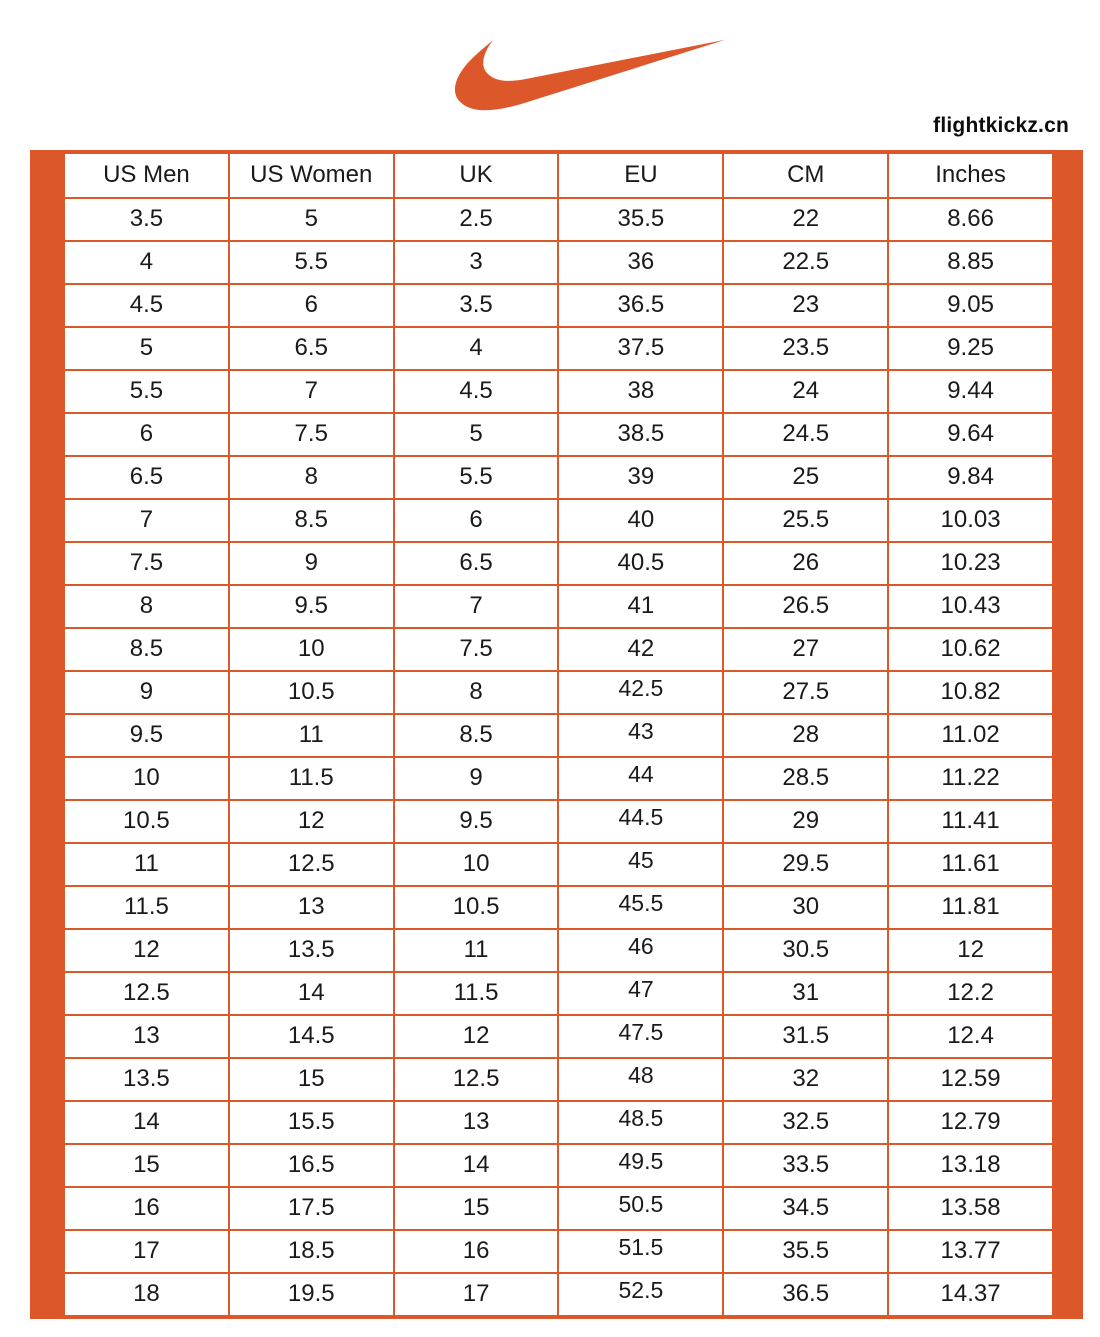 The width and height of the screenshot is (1100, 1337). What do you see at coordinates (806, 778) in the screenshot?
I see `table-cell: 28.5` at bounding box center [806, 778].